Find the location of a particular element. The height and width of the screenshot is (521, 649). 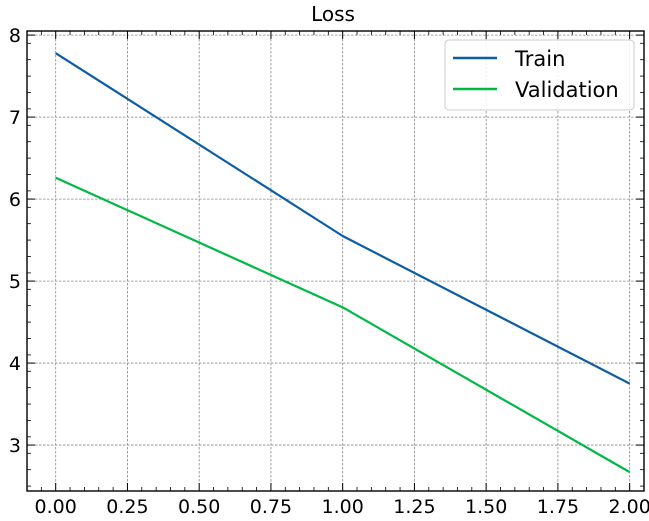

y-tick-label: 4 is located at coordinates (15, 364).